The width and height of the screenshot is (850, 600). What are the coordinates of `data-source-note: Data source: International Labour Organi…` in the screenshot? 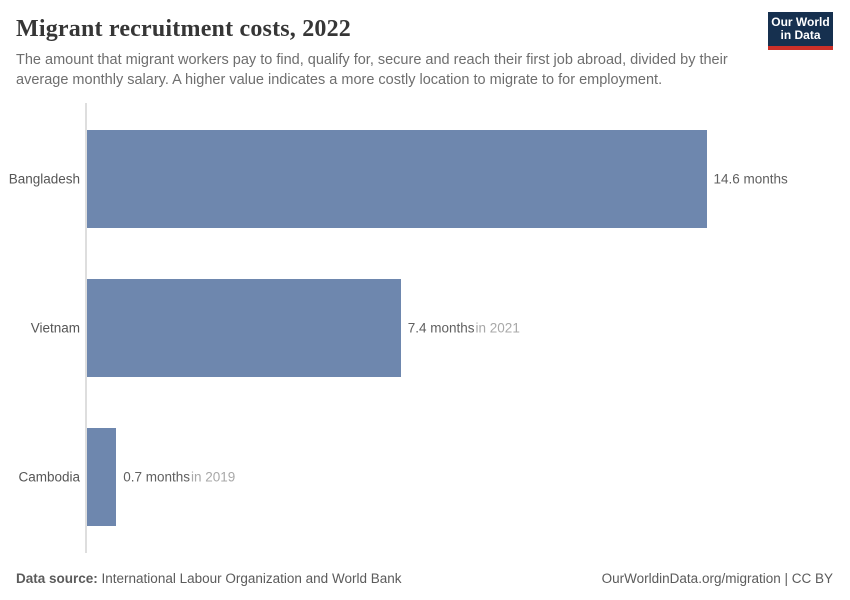 It's located at (208, 578).